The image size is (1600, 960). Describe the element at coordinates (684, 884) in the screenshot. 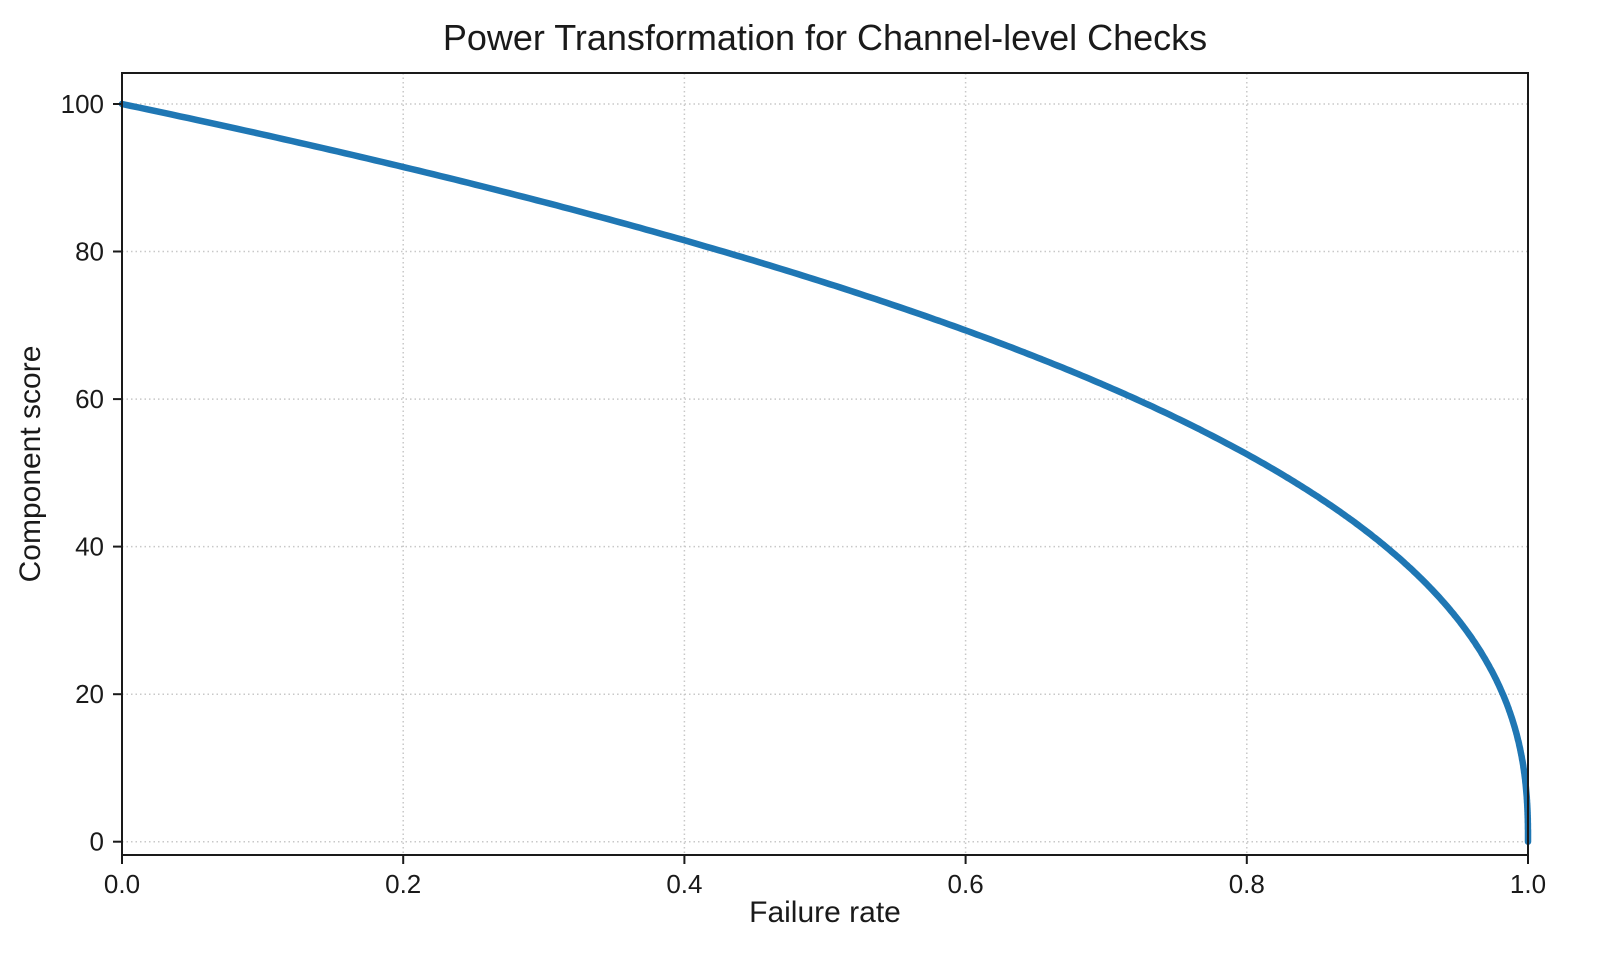

I see `x-tick-label: 0.4` at that location.